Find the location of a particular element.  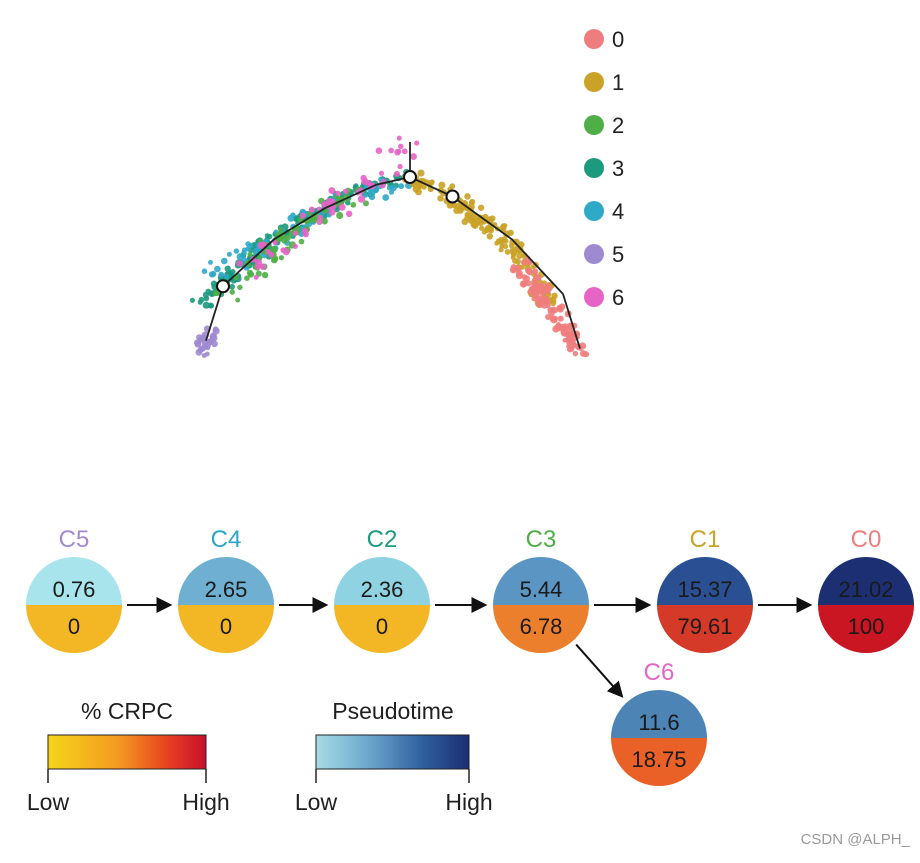

crpc-gradient-bar is located at coordinates (127, 752).